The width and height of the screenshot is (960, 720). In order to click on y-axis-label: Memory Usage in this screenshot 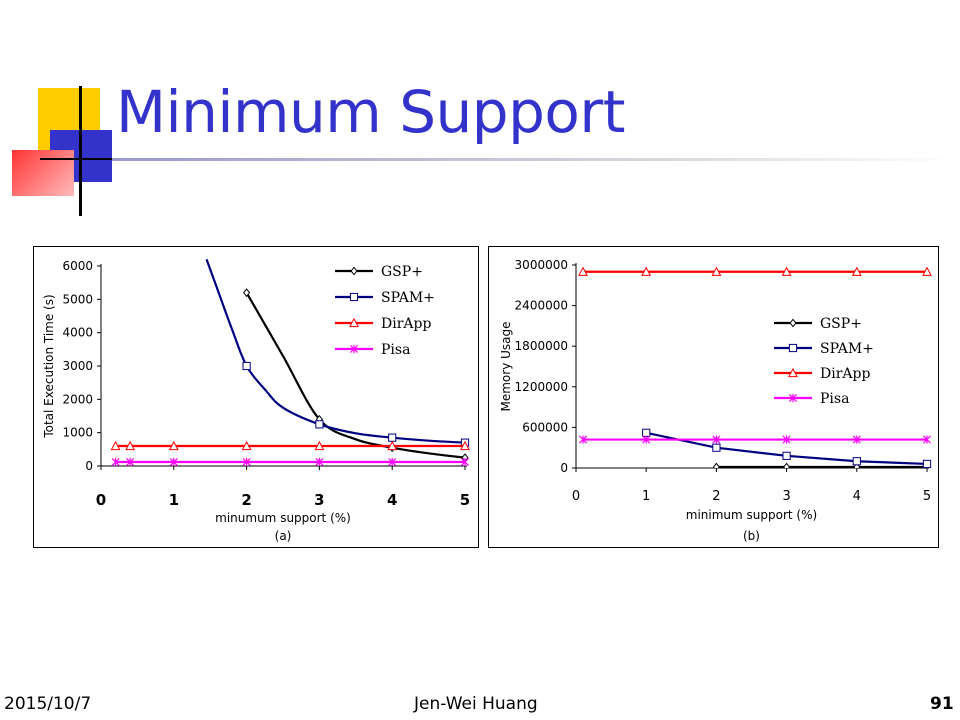, I will do `click(506, 366)`.